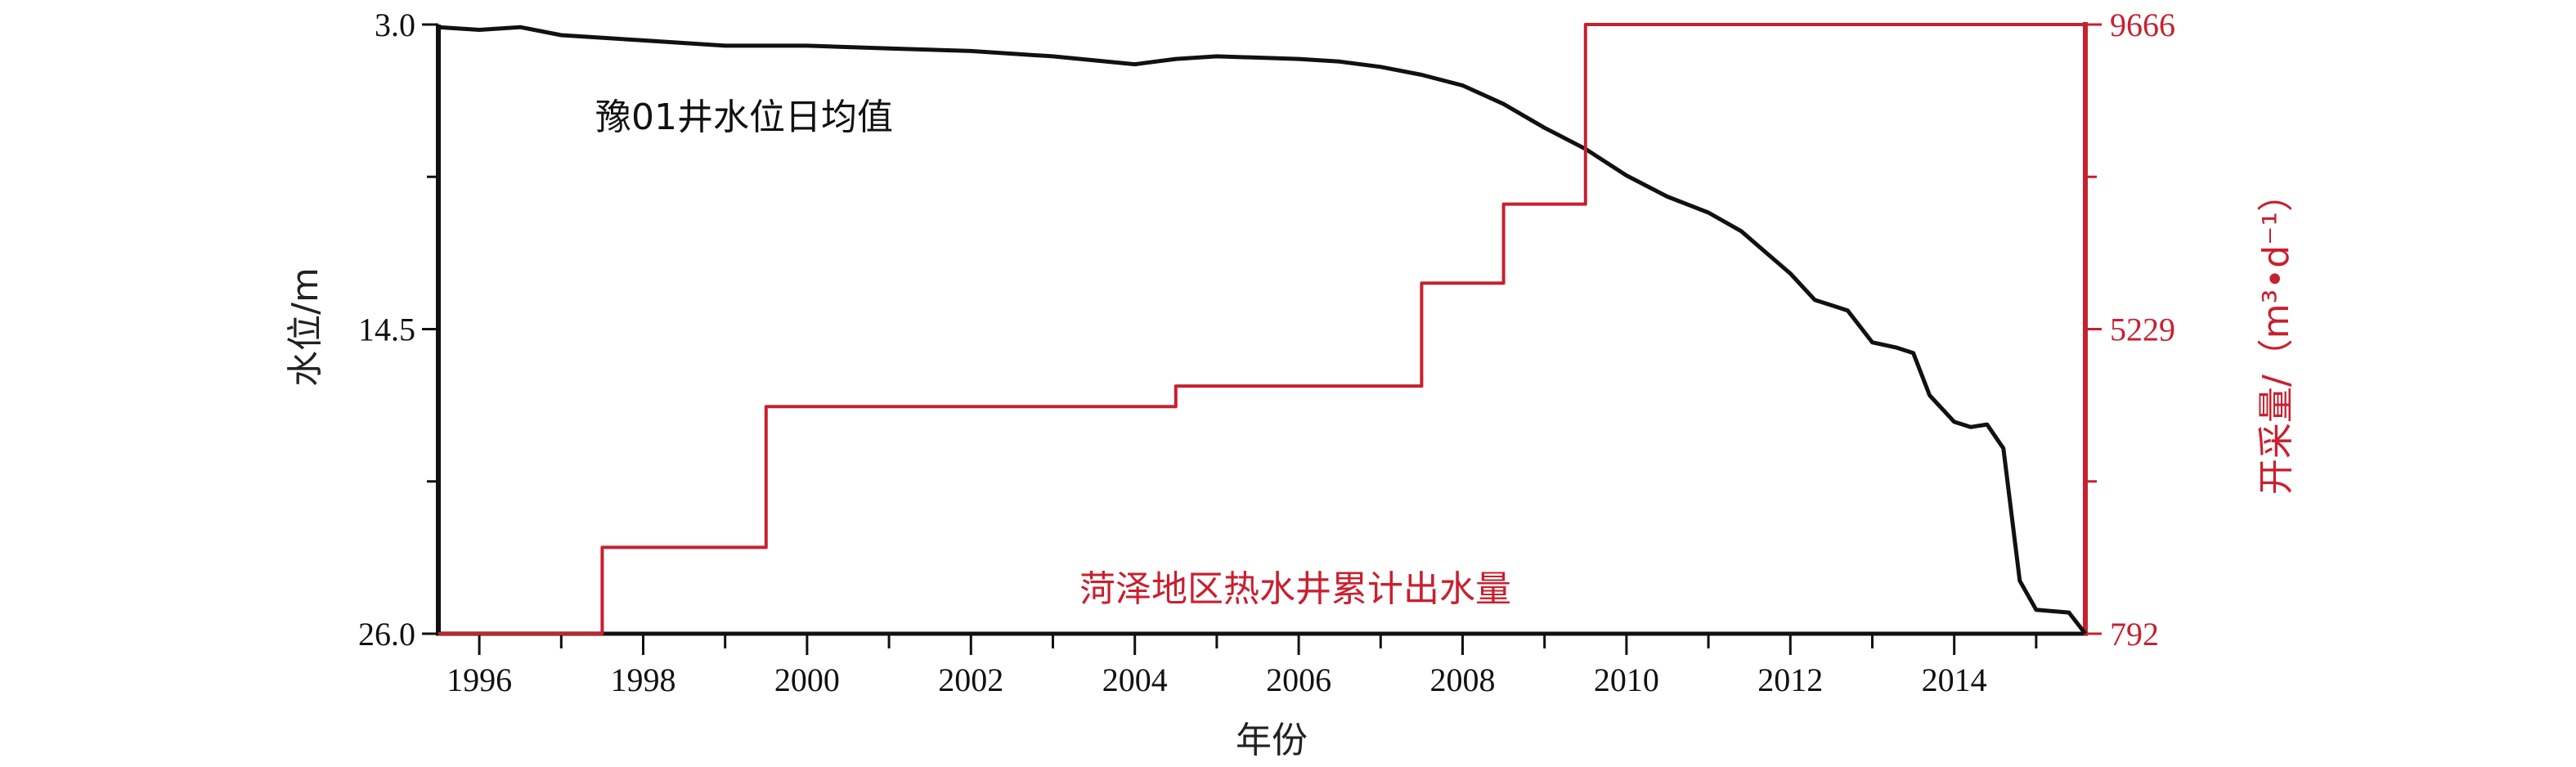 This screenshot has height=767, width=2576. Describe the element at coordinates (807, 680) in the screenshot. I see `x-tick-label: 2000` at that location.